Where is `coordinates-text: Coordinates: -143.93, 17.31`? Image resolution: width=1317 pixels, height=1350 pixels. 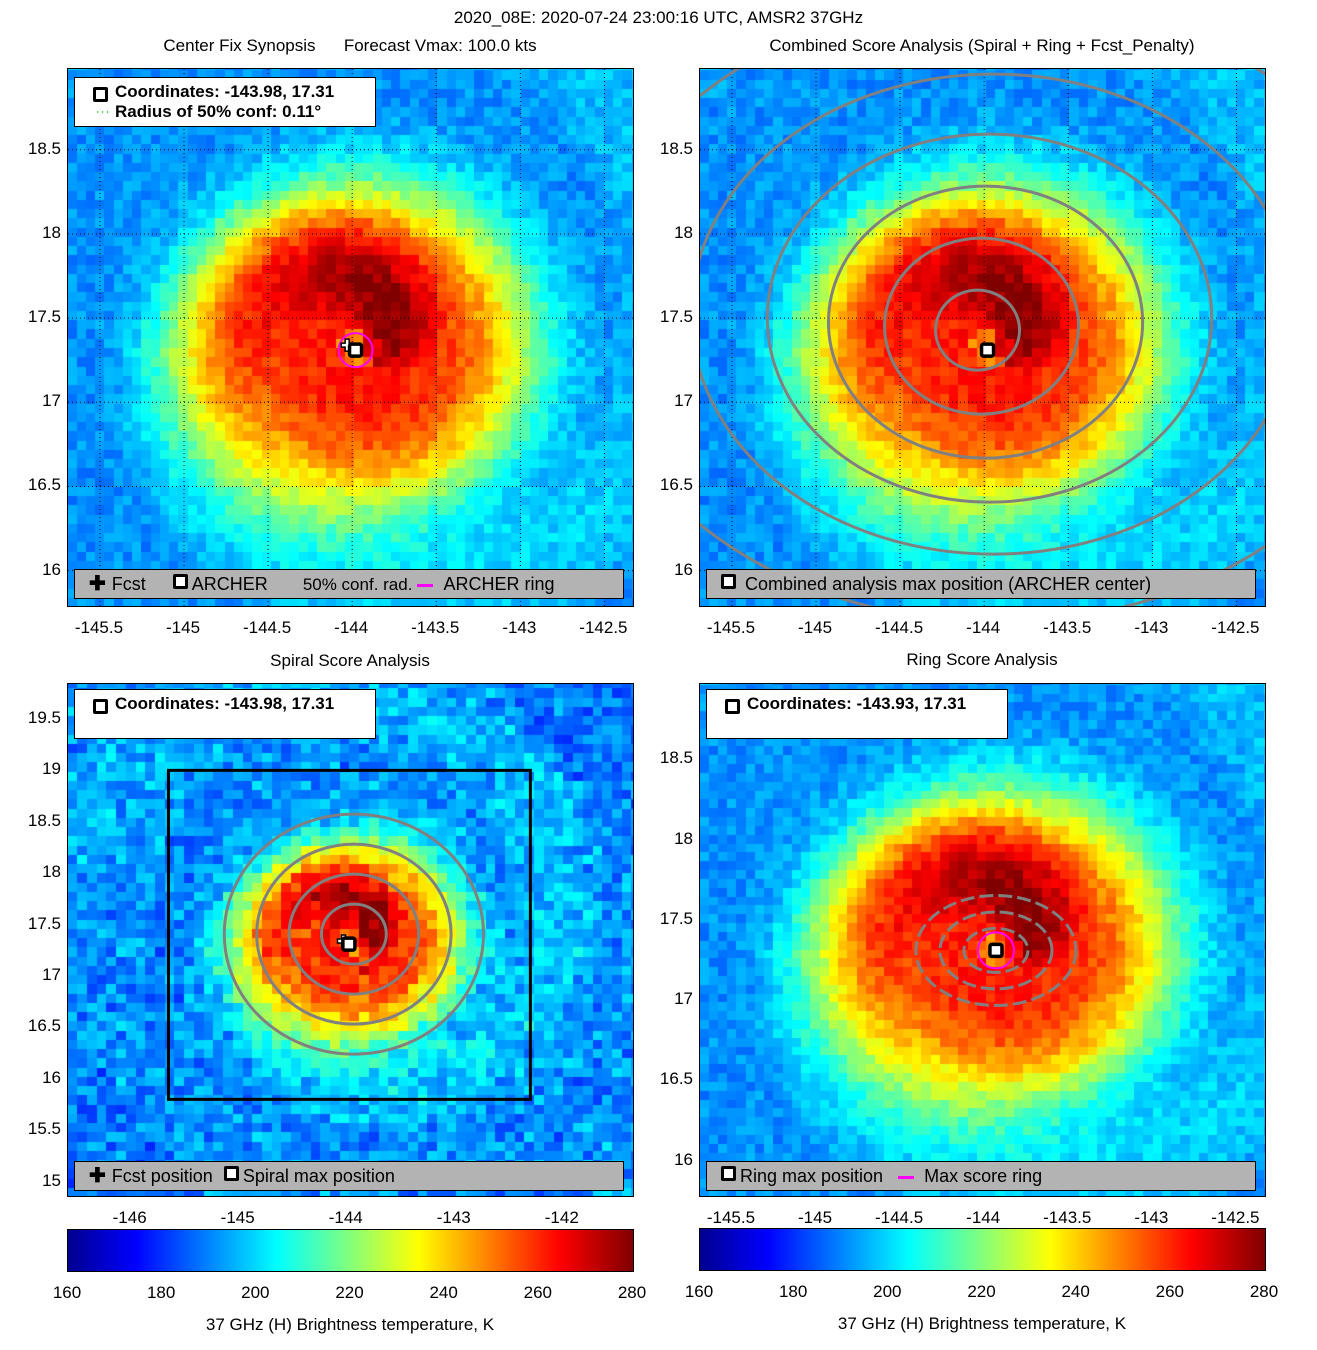 coordinates-text: Coordinates: -143.93, 17.31 is located at coordinates (857, 703).